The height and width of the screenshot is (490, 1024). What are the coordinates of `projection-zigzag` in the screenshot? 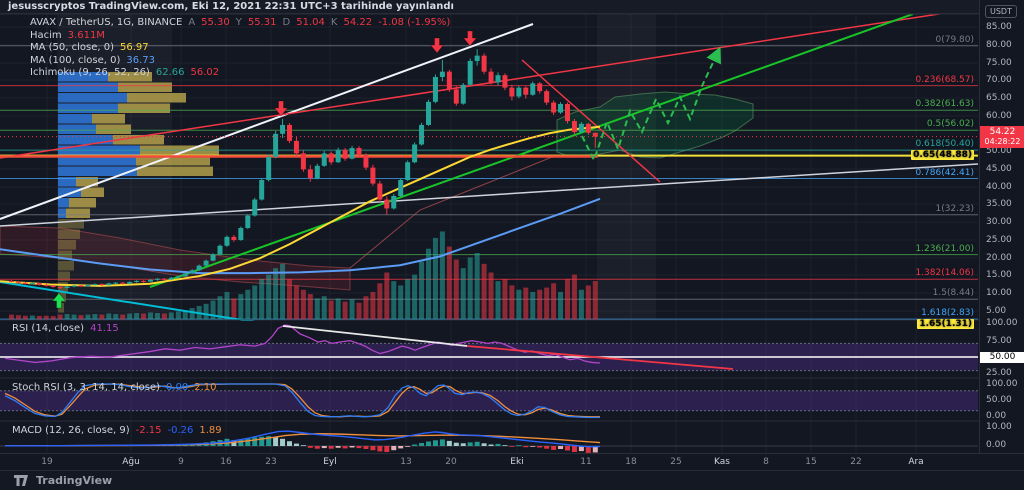 It's located at (651, 104).